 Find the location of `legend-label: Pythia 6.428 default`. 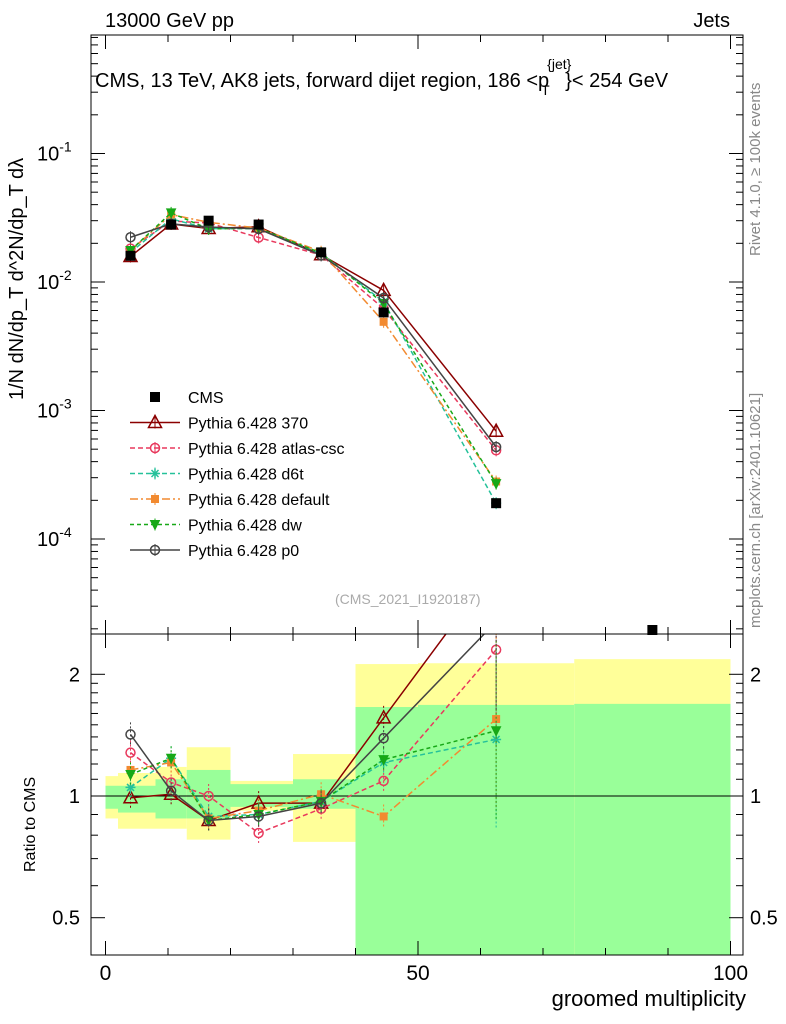

legend-label: Pythia 6.428 default is located at coordinates (259, 500).